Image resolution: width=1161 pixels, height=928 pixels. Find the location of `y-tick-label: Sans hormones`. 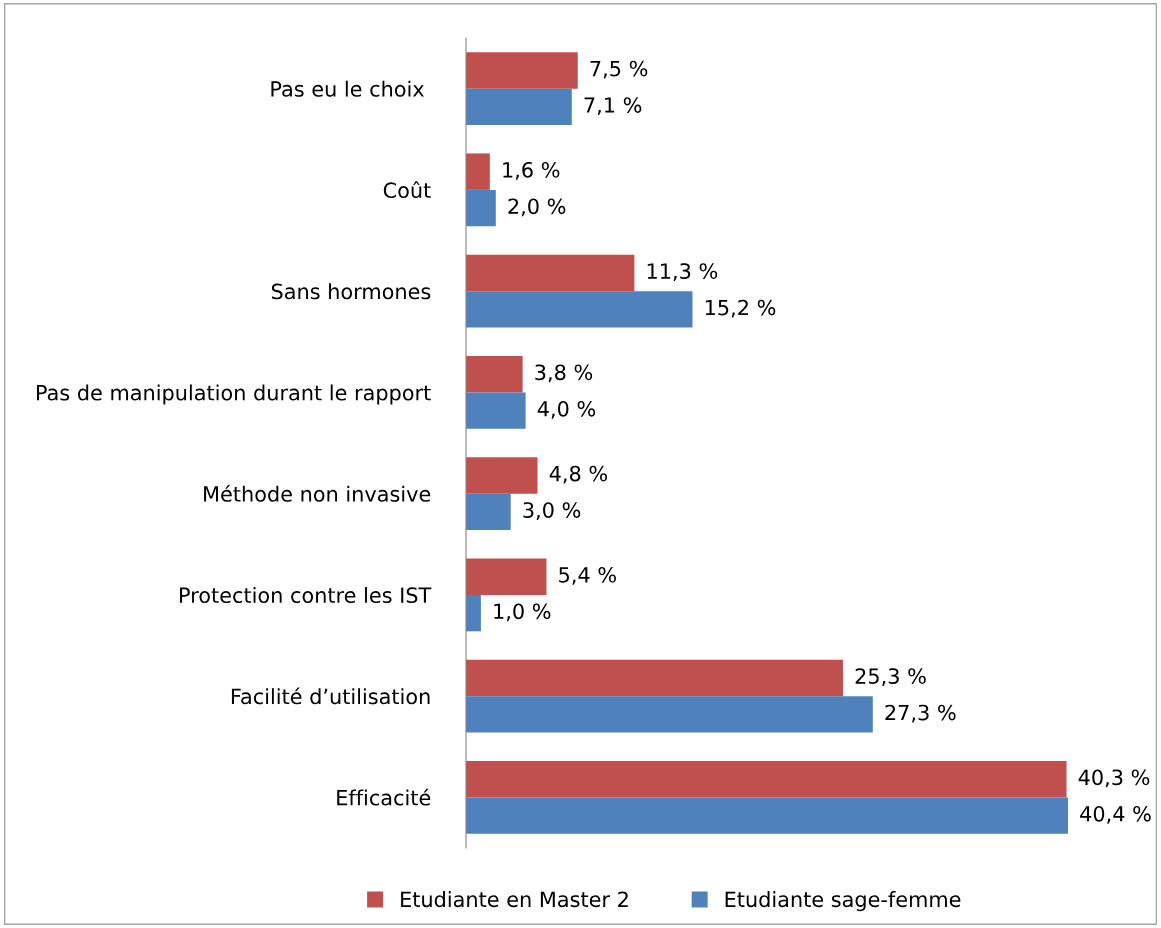

y-tick-label: Sans hormones is located at coordinates (351, 291).